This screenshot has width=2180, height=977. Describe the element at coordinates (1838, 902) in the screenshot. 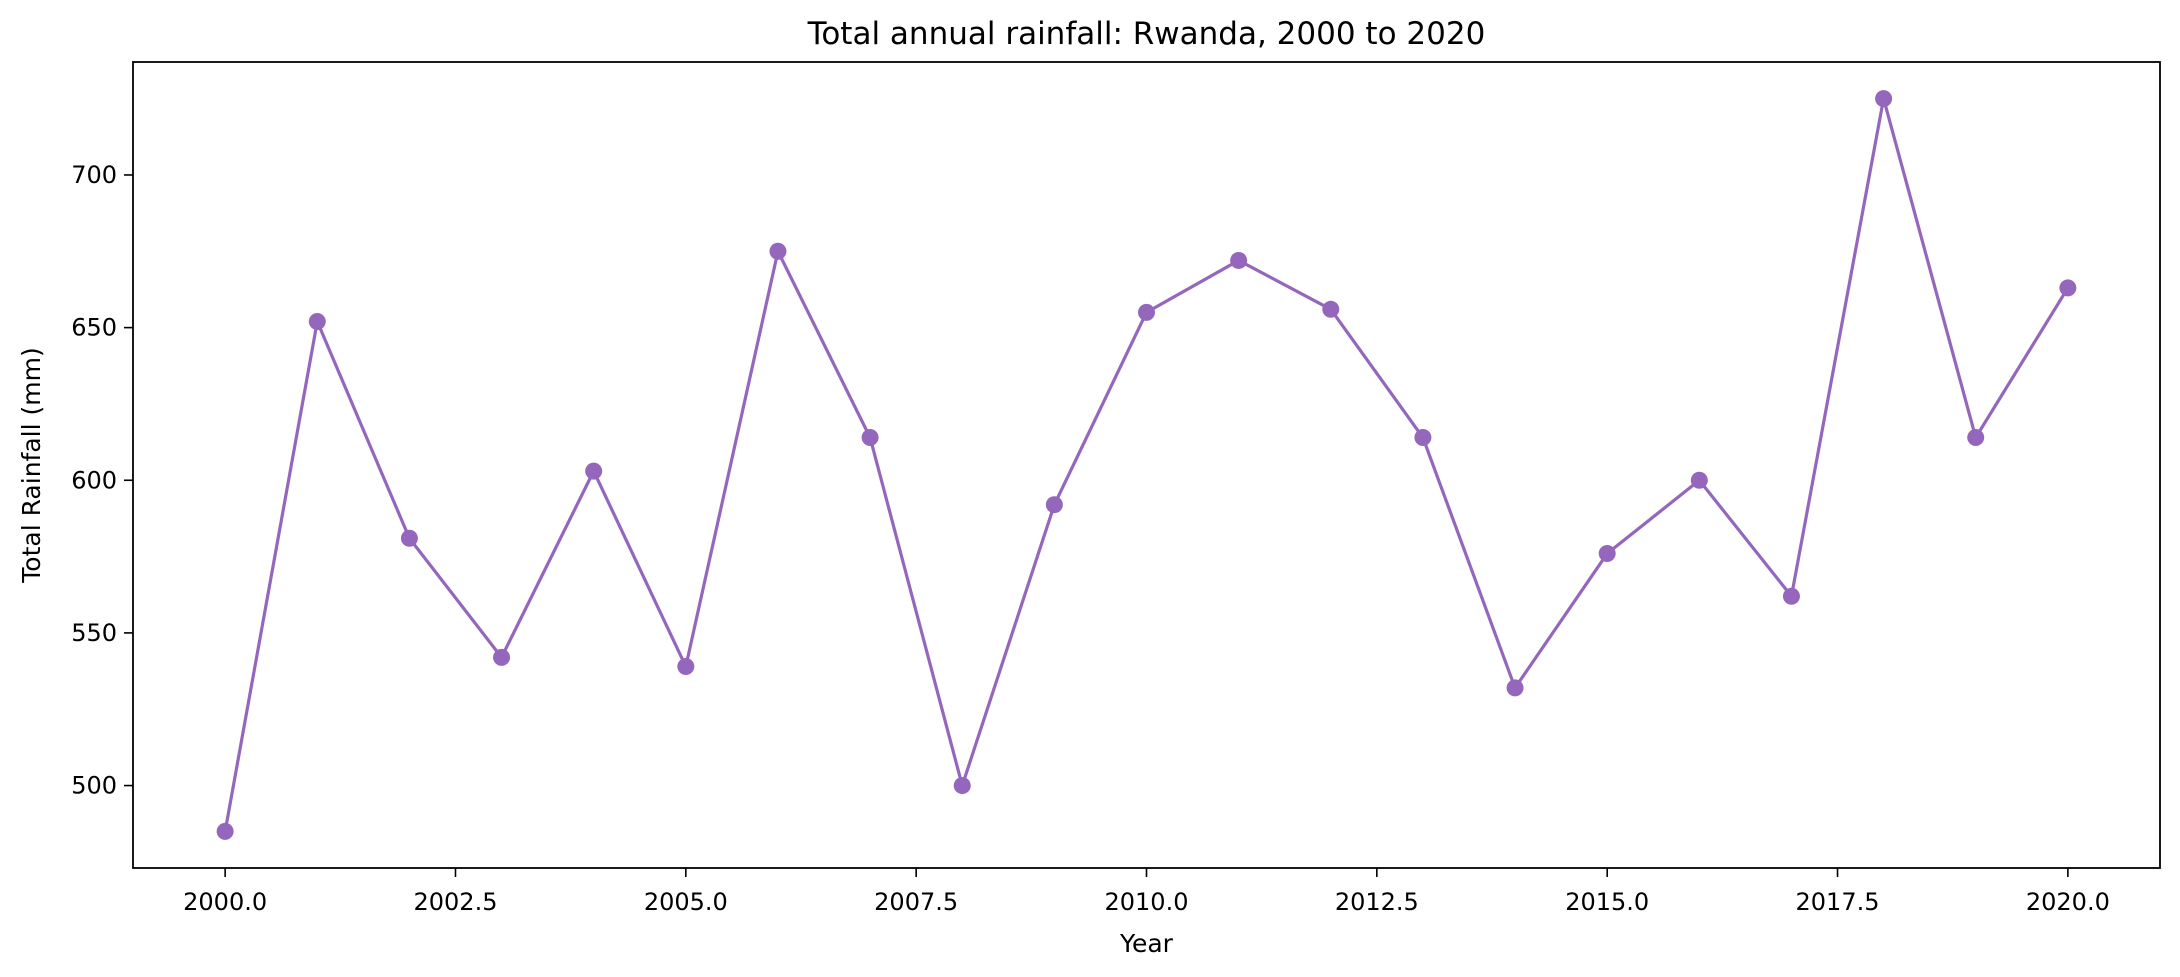

I see `x-tick-label: 2017.5` at that location.